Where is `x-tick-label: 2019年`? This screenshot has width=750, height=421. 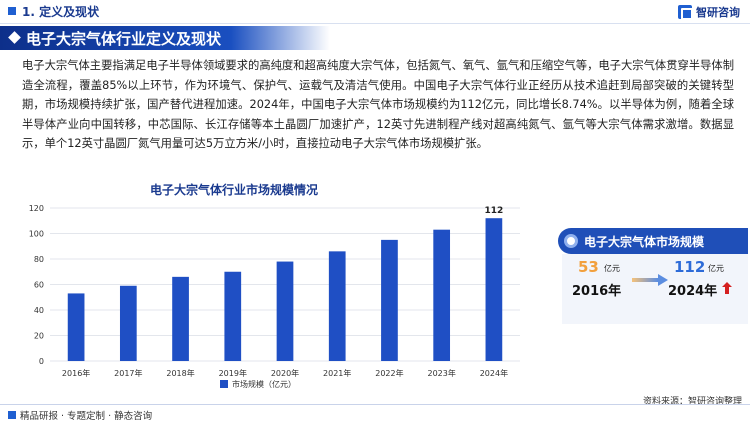
x-tick-label: 2019年 is located at coordinates (233, 373).